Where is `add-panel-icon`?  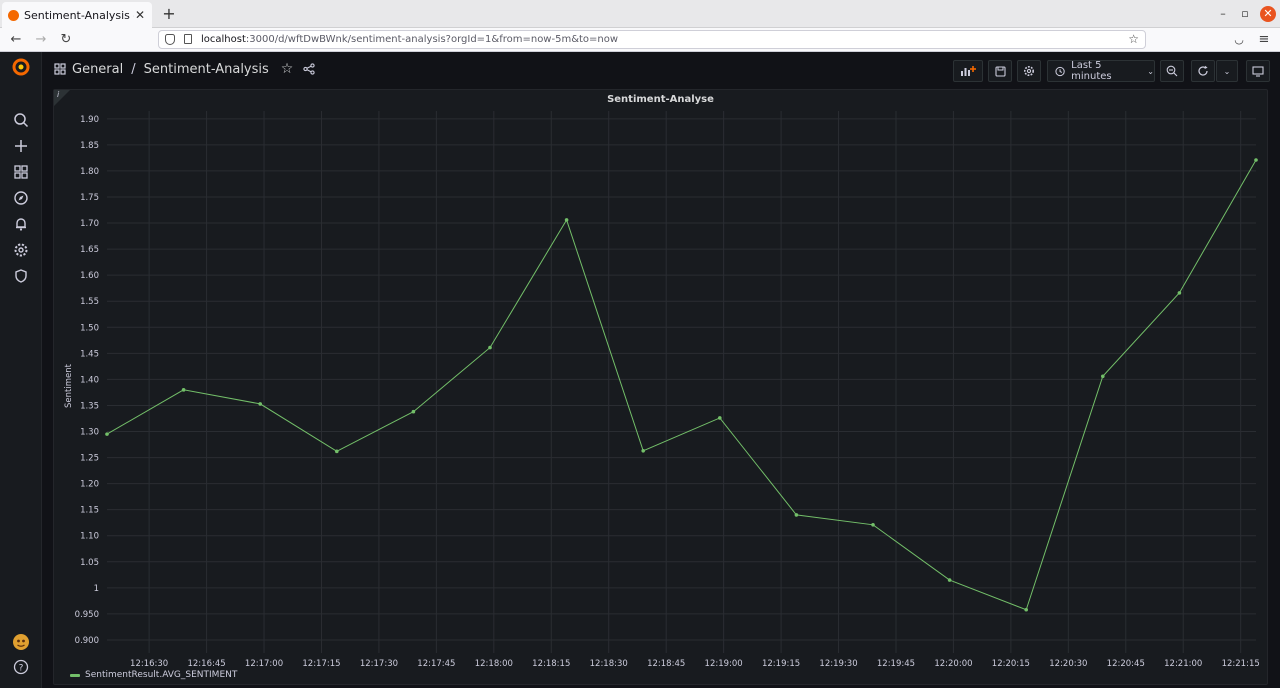
add-panel-icon is located at coordinates (968, 71).